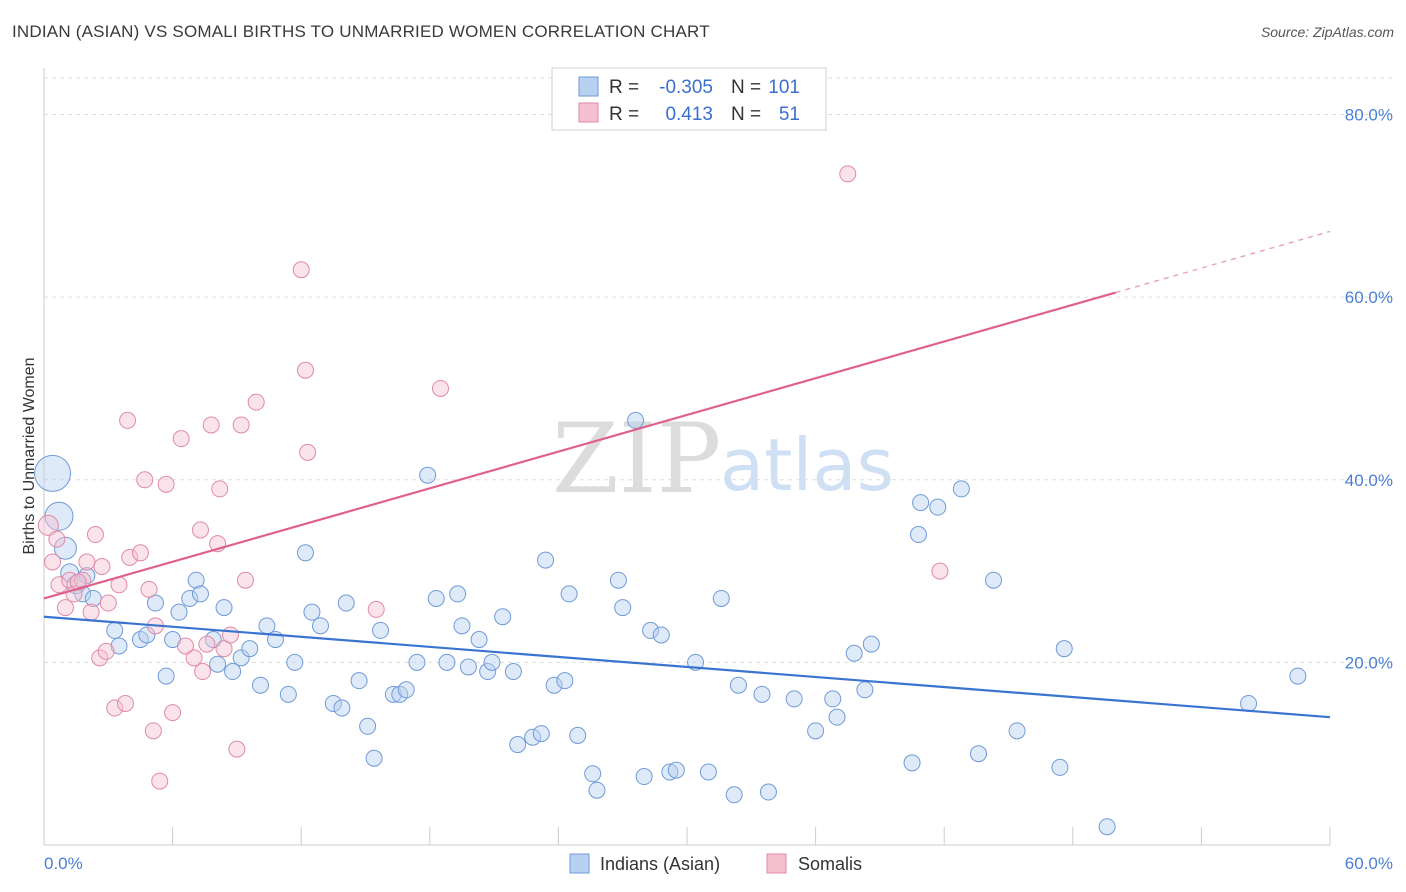 This screenshot has height=892, width=1406. What do you see at coordinates (1223, 262) in the screenshot?
I see `trend-line-somalis-extrapolated` at bounding box center [1223, 262].